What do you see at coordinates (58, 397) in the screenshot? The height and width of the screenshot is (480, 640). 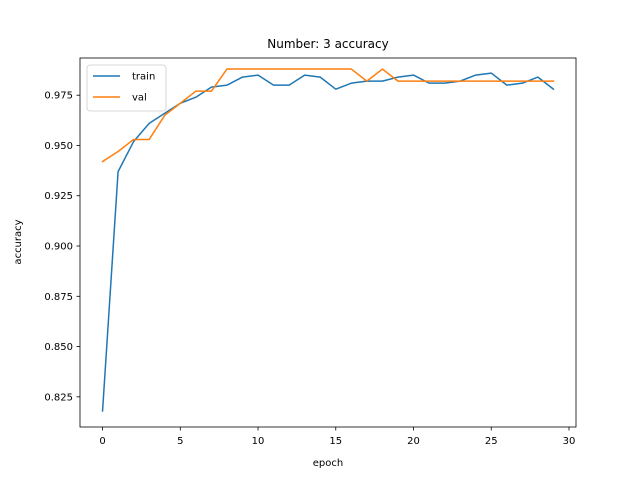 I see `y-tick-label: 0.825` at bounding box center [58, 397].